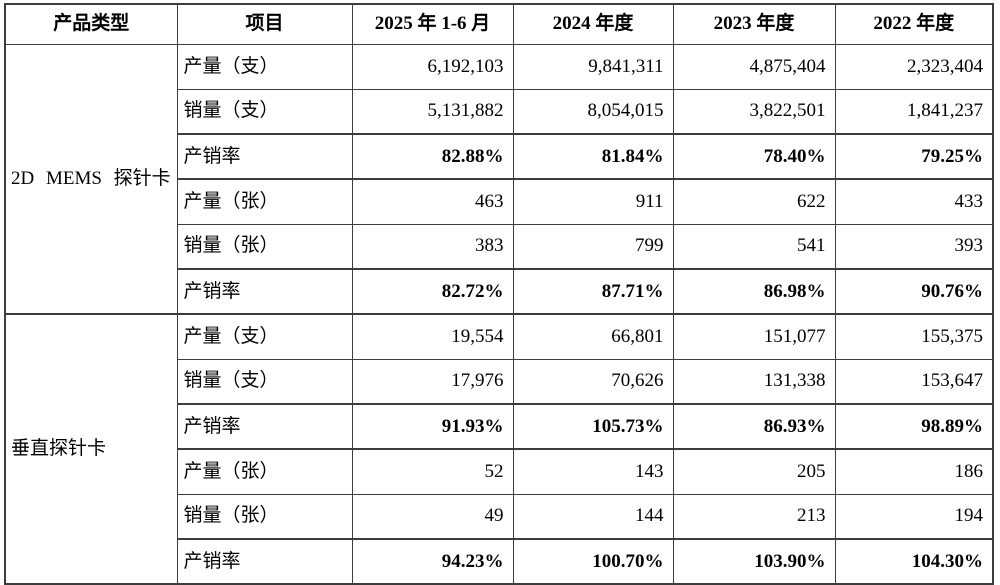 The width and height of the screenshot is (1000, 585). I want to click on value-cell: 49, so click(432, 516).